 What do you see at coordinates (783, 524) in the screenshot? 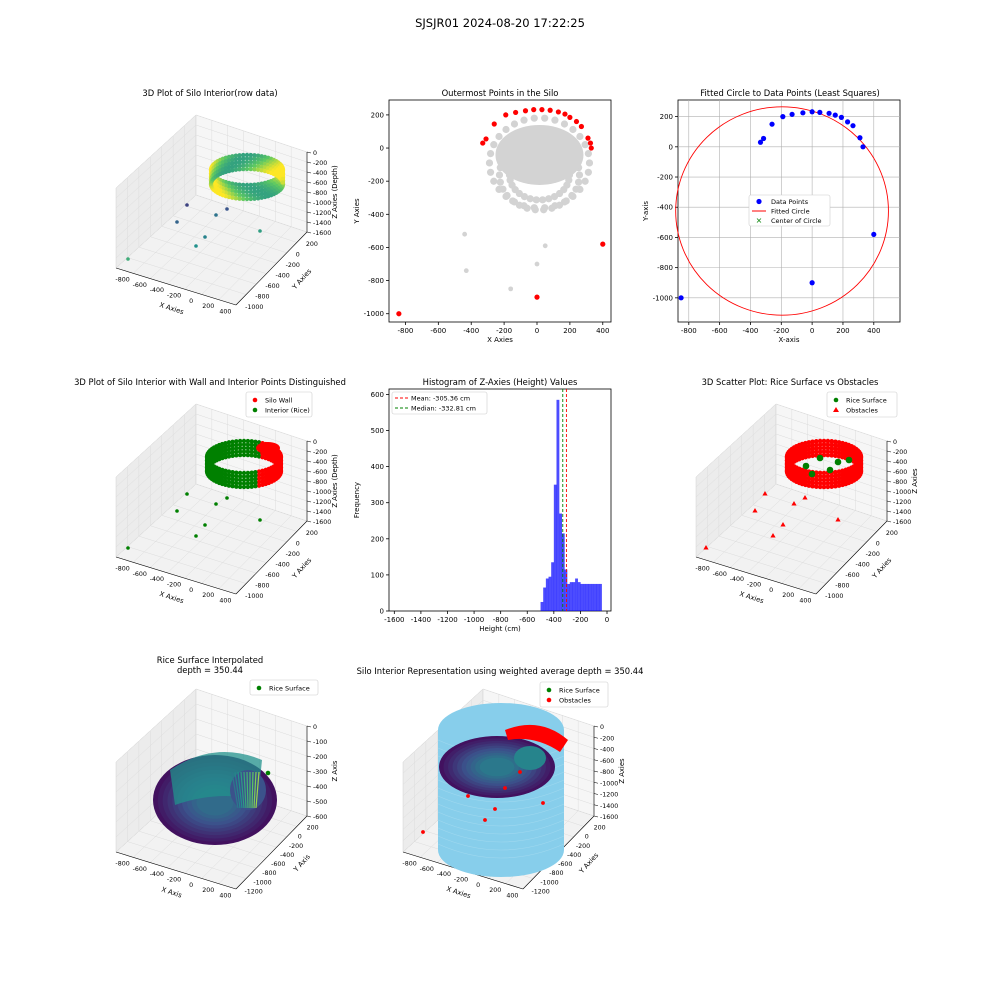
I see `obstacle-marker` at bounding box center [783, 524].